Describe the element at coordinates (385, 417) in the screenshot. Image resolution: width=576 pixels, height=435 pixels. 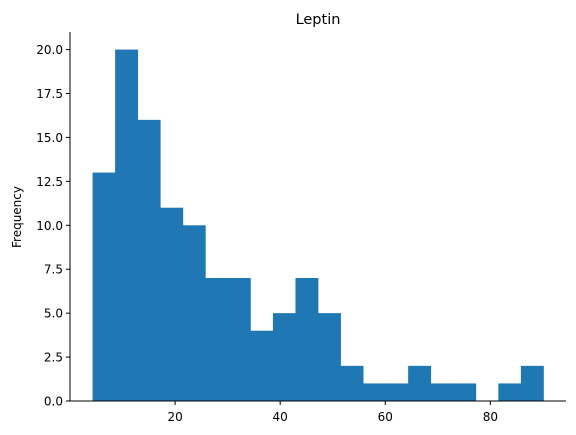
I see `x-tick-label: 60` at that location.